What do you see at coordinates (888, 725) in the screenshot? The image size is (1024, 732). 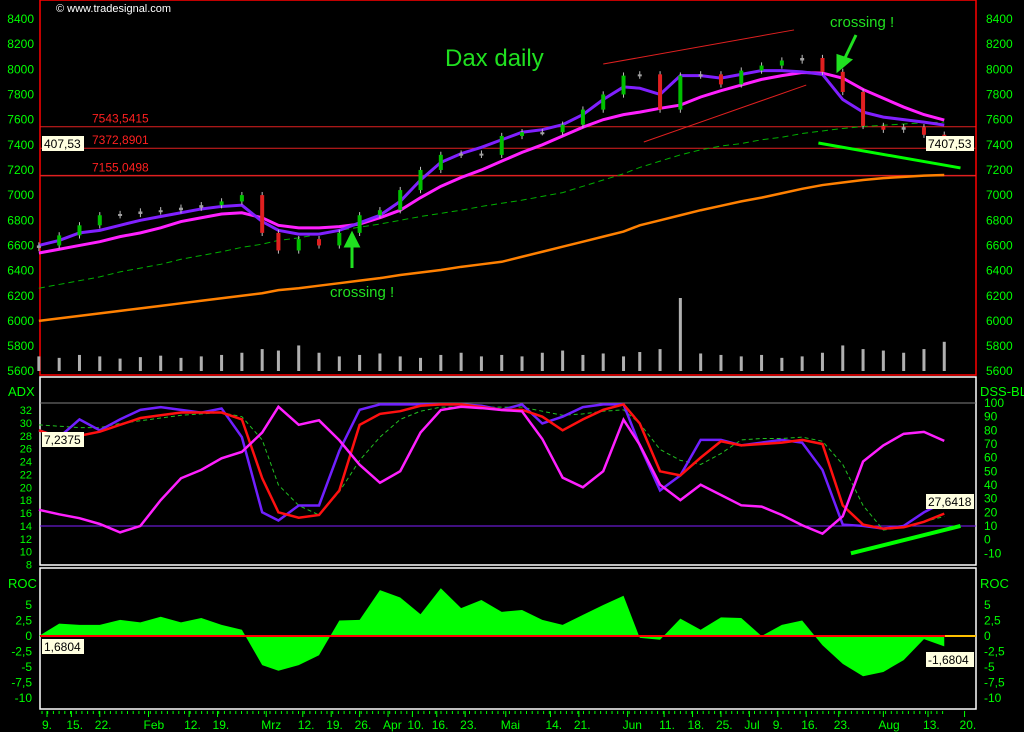 I see `x-tick-label: Aug` at bounding box center [888, 725].